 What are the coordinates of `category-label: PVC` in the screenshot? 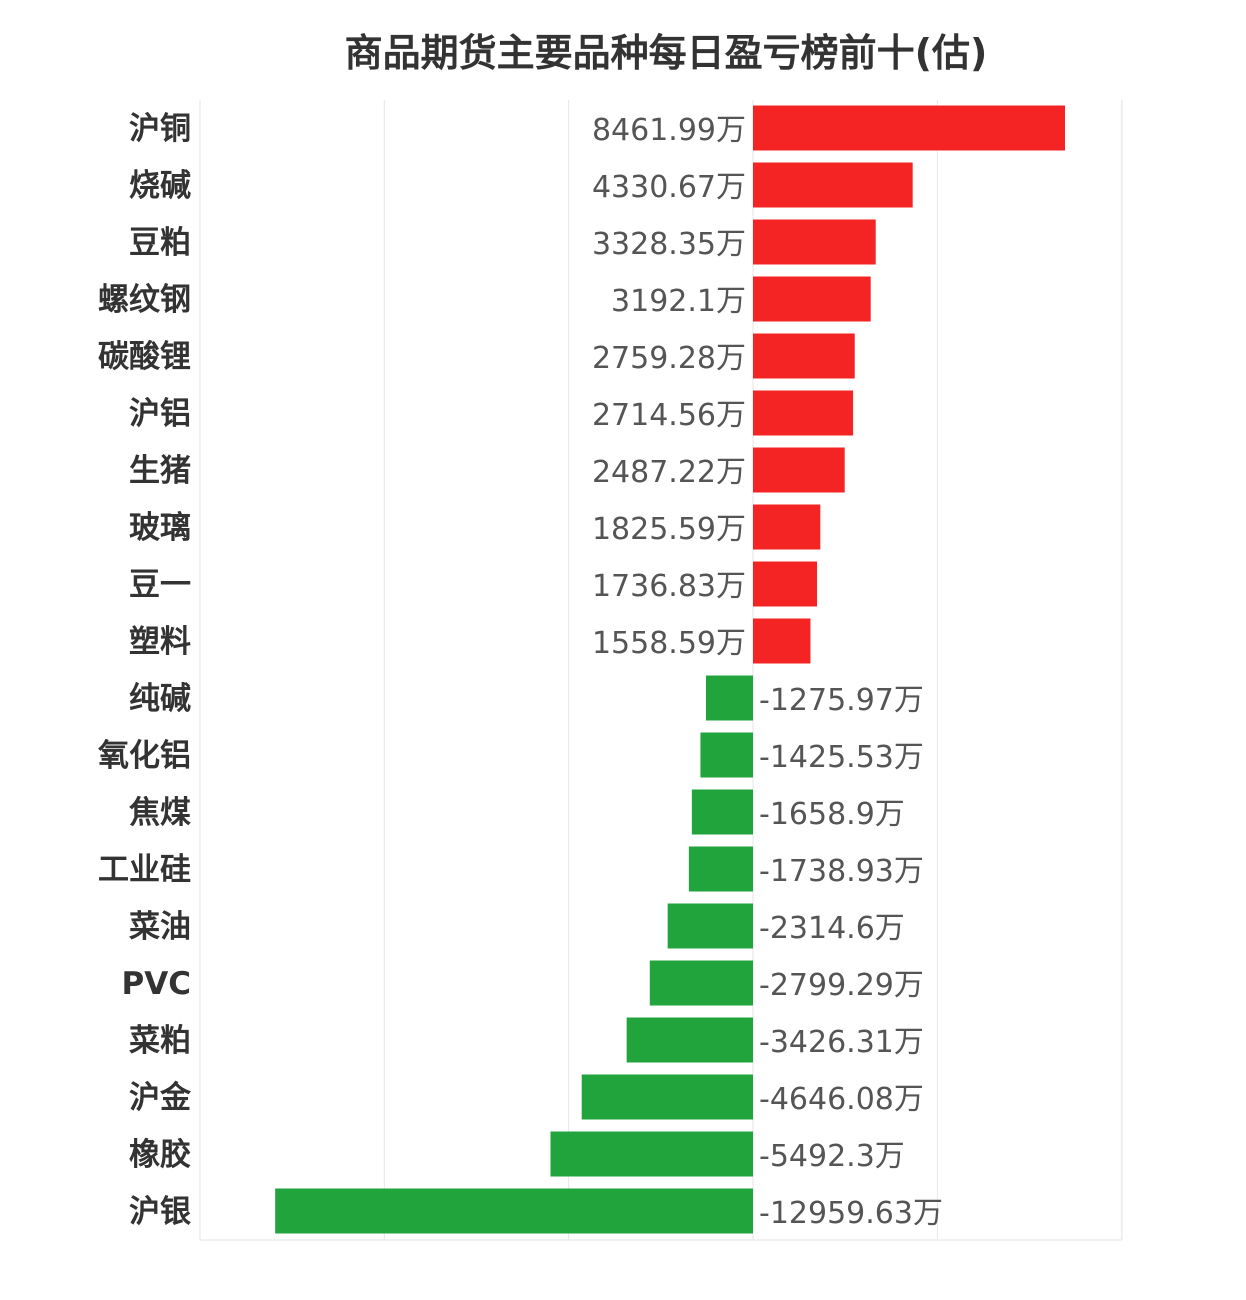 It's located at (156, 984).